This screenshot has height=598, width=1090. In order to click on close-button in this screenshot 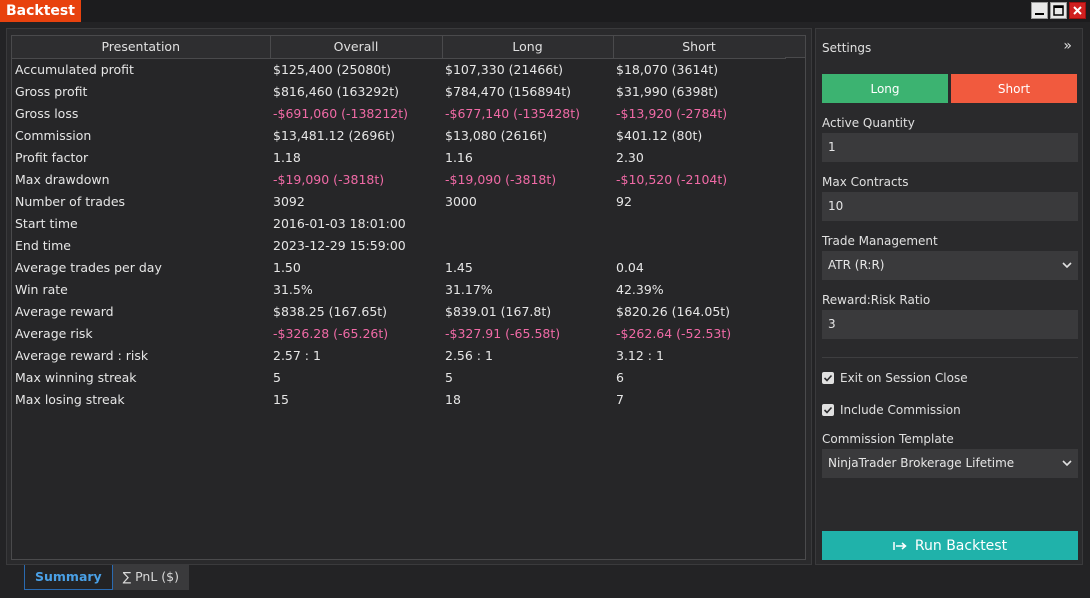, I will do `click(1077, 10)`.